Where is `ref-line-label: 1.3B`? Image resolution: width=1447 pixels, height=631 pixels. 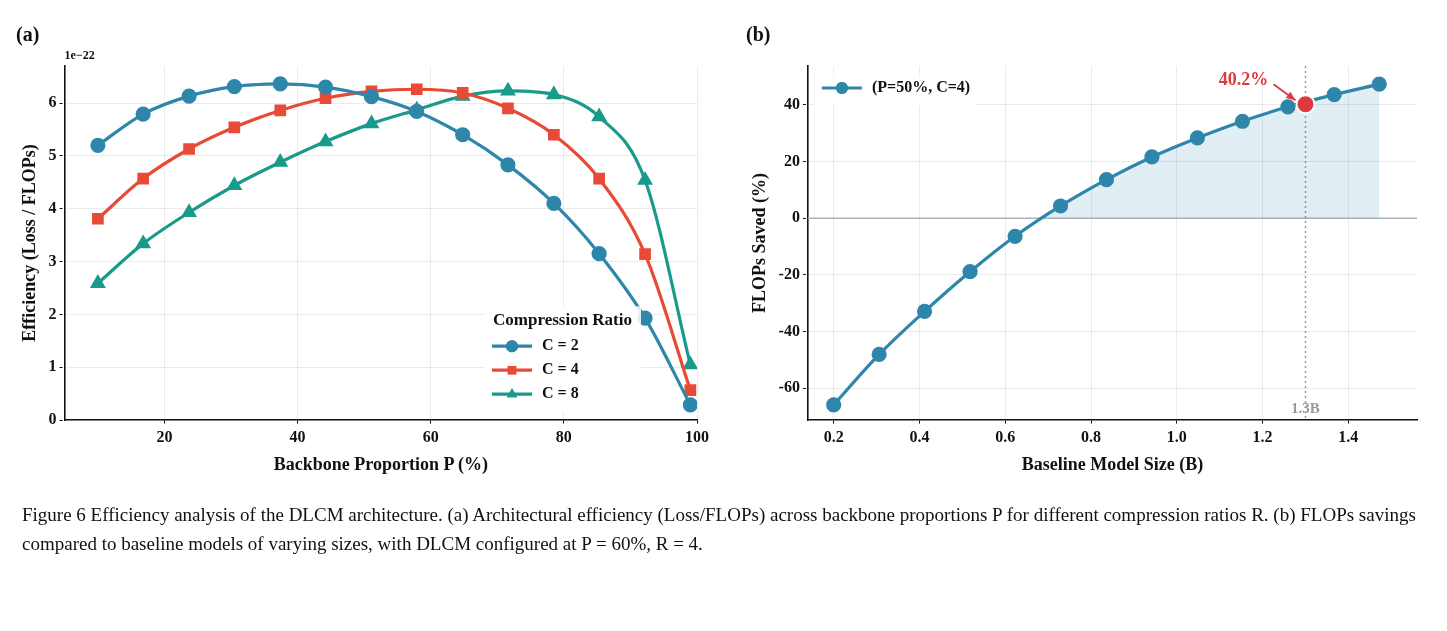 ref-line-label: 1.3B is located at coordinates (1305, 407).